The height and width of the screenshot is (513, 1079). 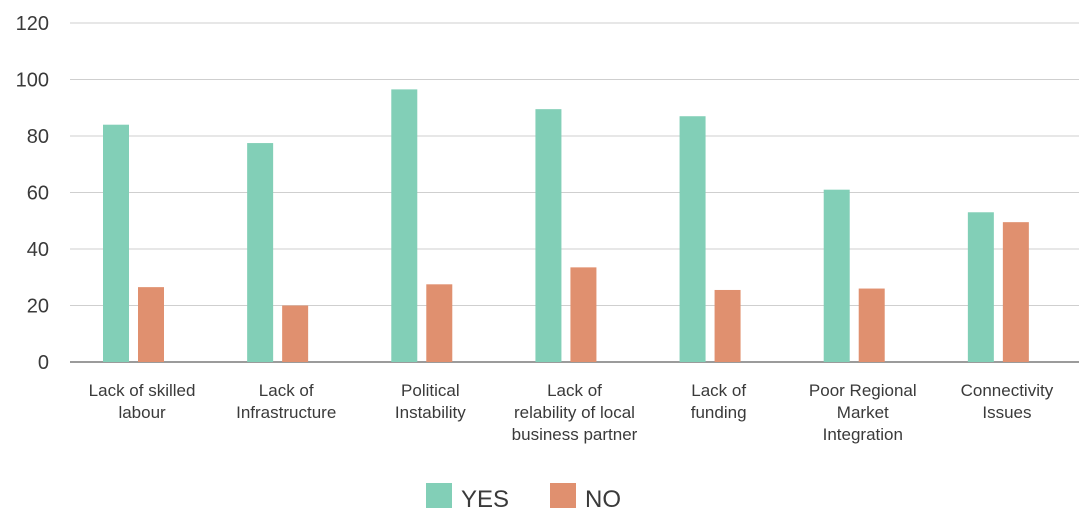 I want to click on x-category-label: Lack of skilled labour, so click(x=142, y=401).